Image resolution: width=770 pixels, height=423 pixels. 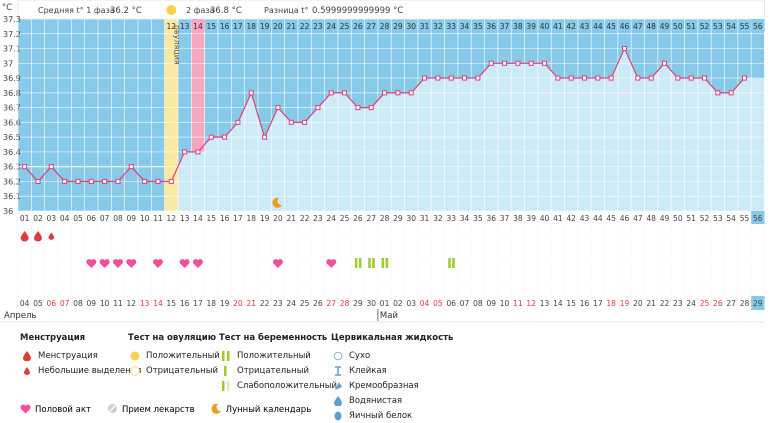 I want to click on y-tick-label: 37.1, so click(x=12, y=49).